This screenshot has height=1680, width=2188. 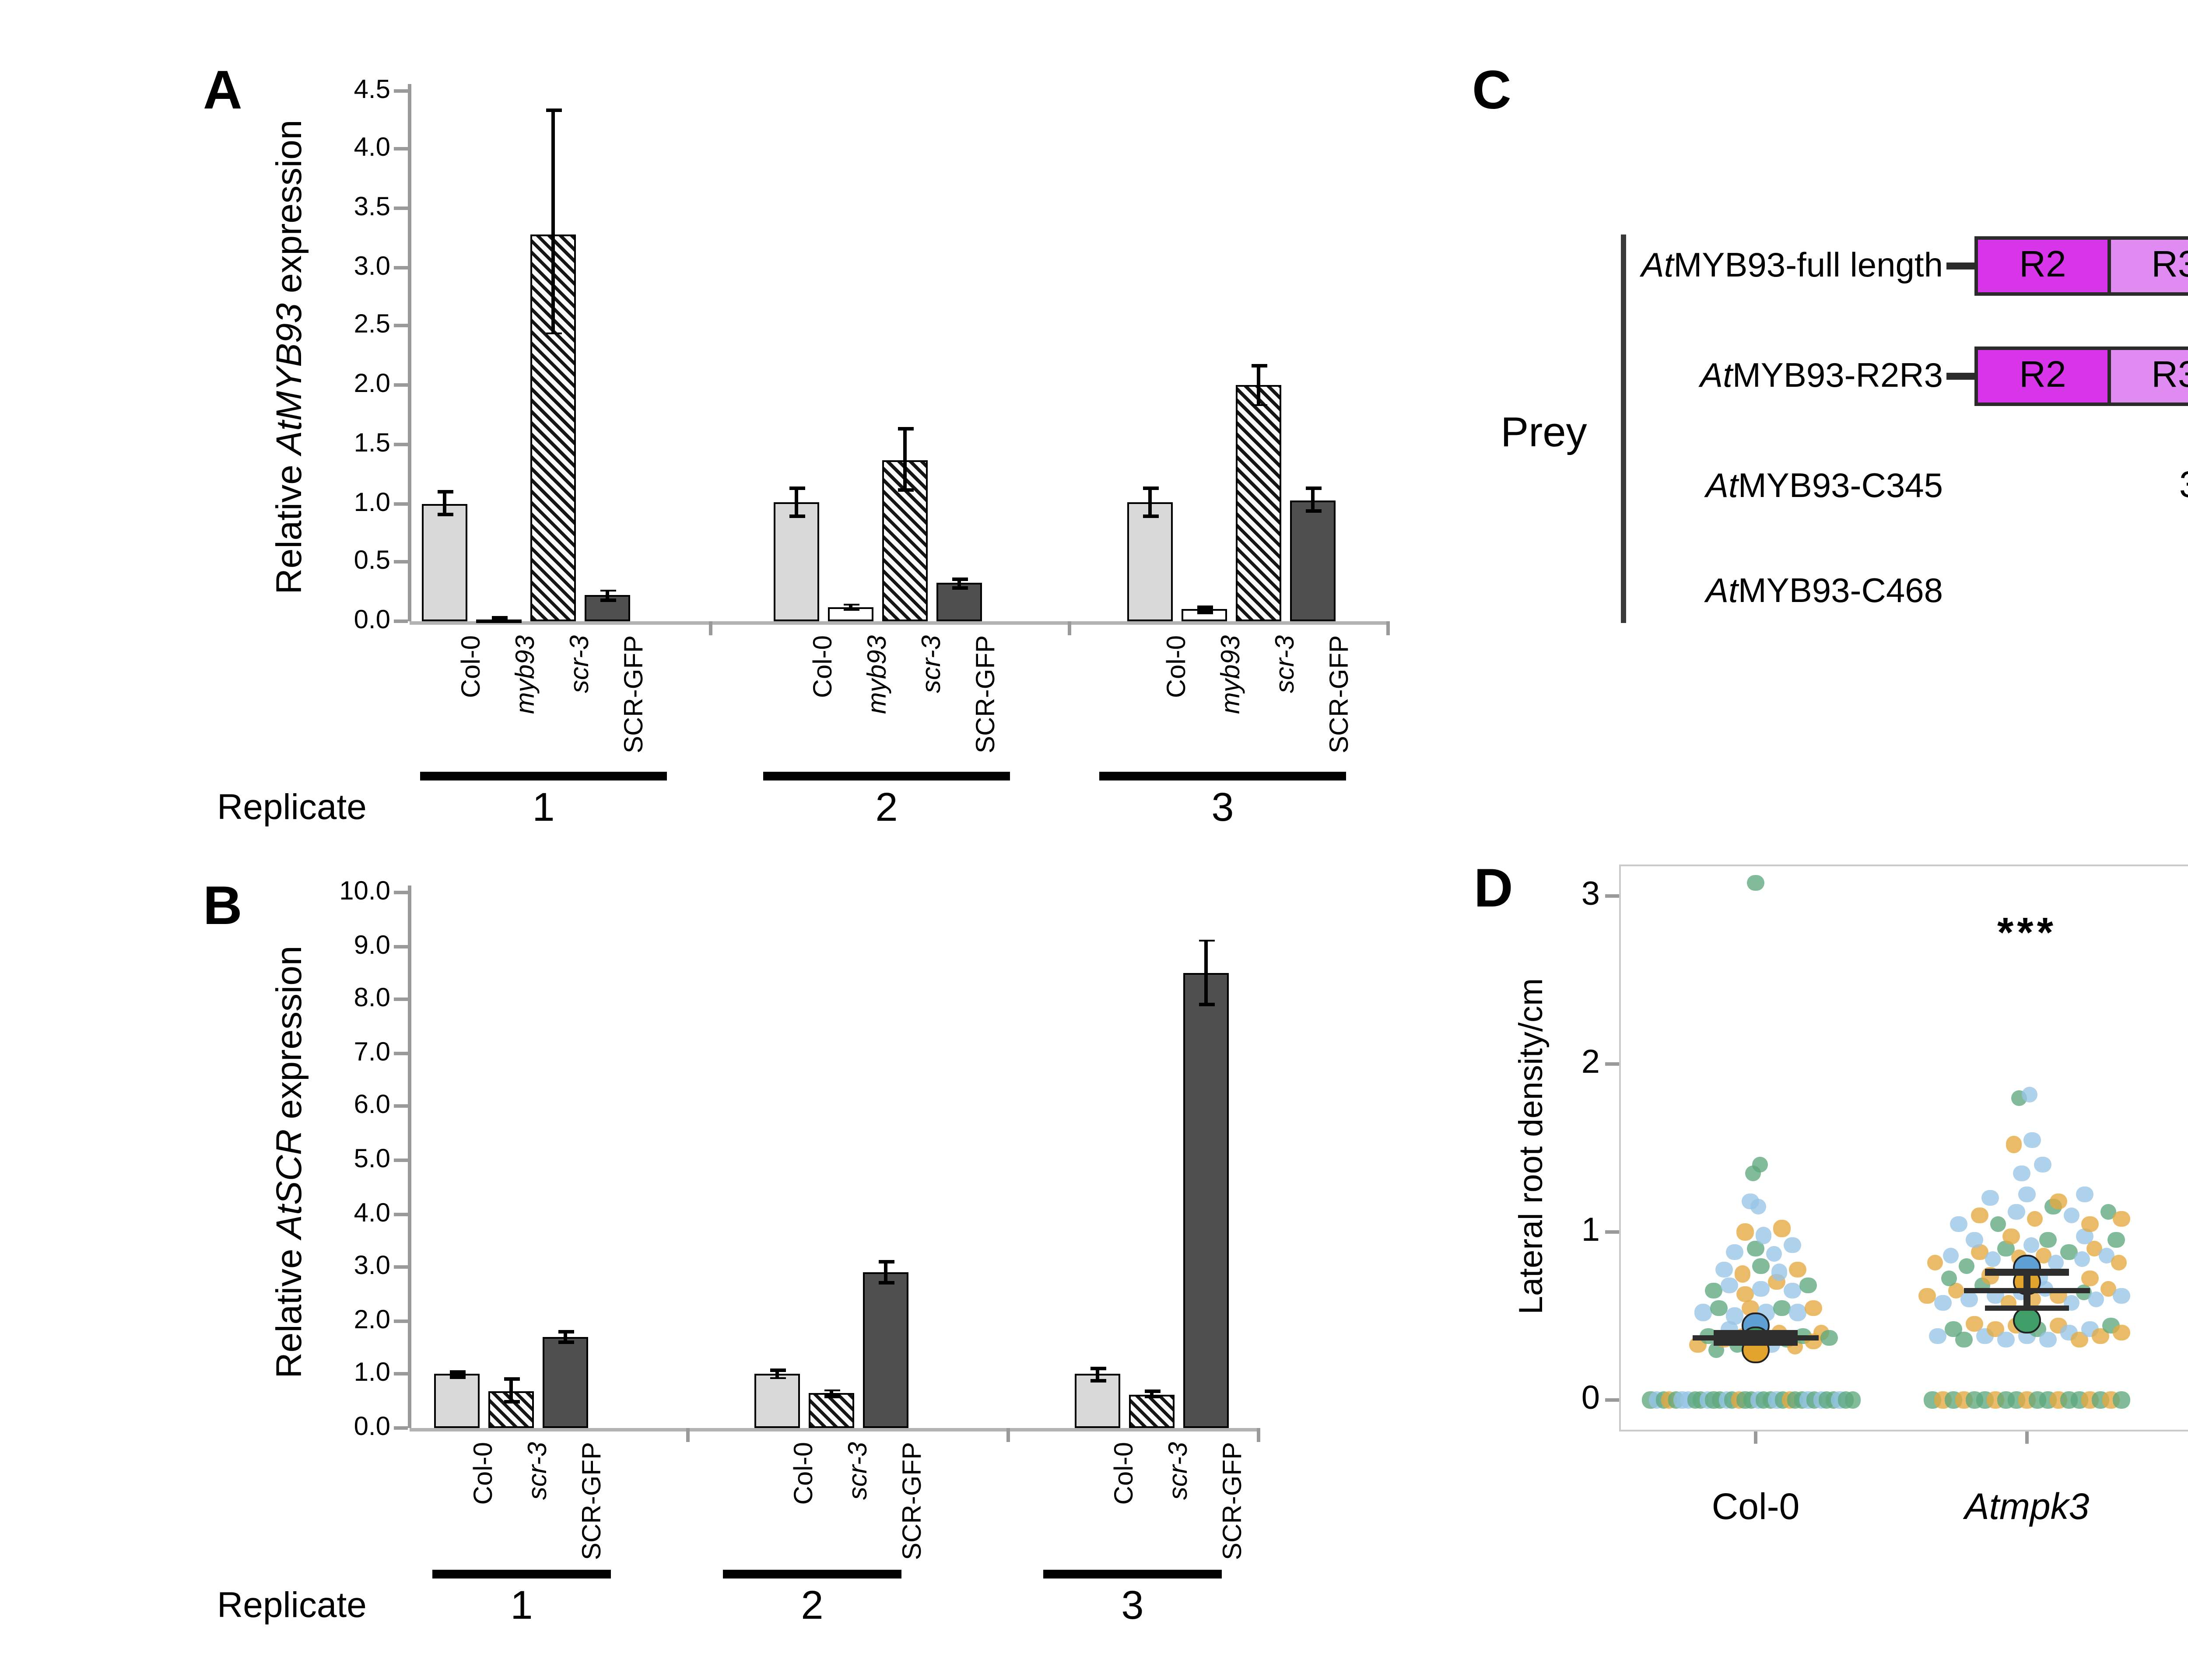 What do you see at coordinates (409, 1157) in the screenshot?
I see `y-axis-line` at bounding box center [409, 1157].